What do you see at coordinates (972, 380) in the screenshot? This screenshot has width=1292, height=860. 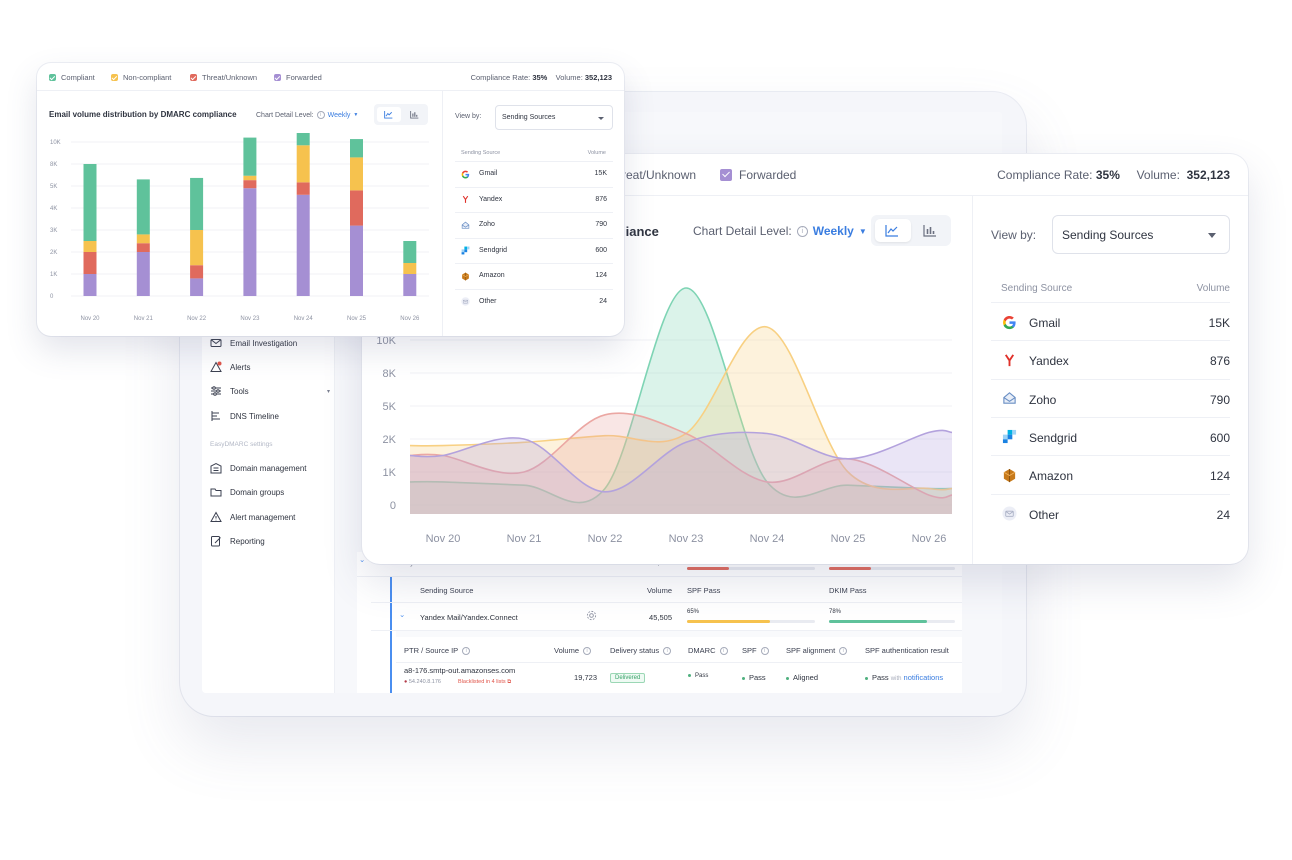 I see `panel-divider` at bounding box center [972, 380].